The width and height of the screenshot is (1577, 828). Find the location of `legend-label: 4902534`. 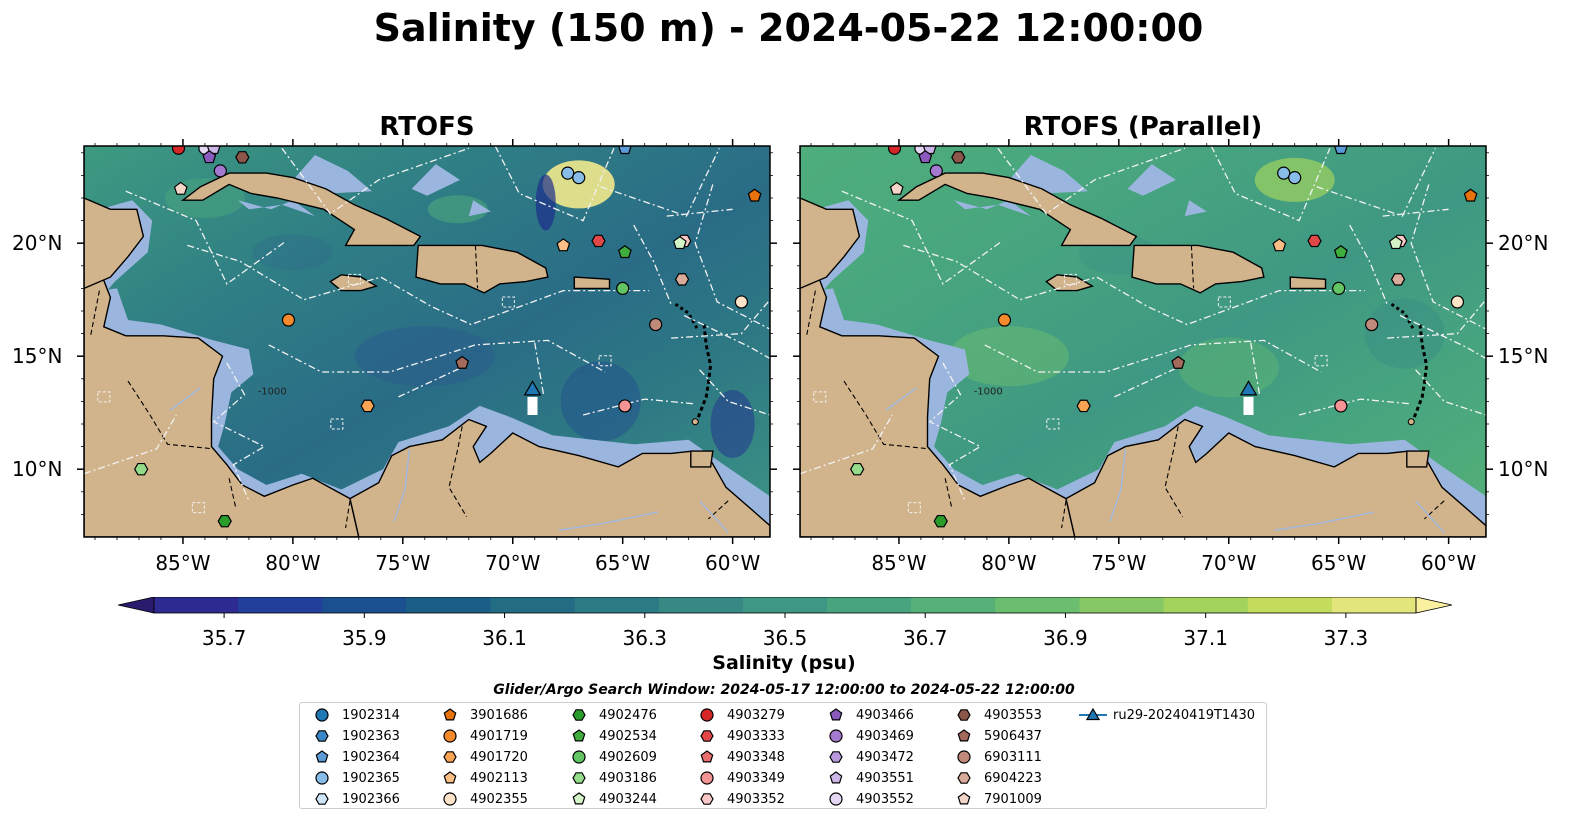

legend-label: 4902534 is located at coordinates (628, 736).